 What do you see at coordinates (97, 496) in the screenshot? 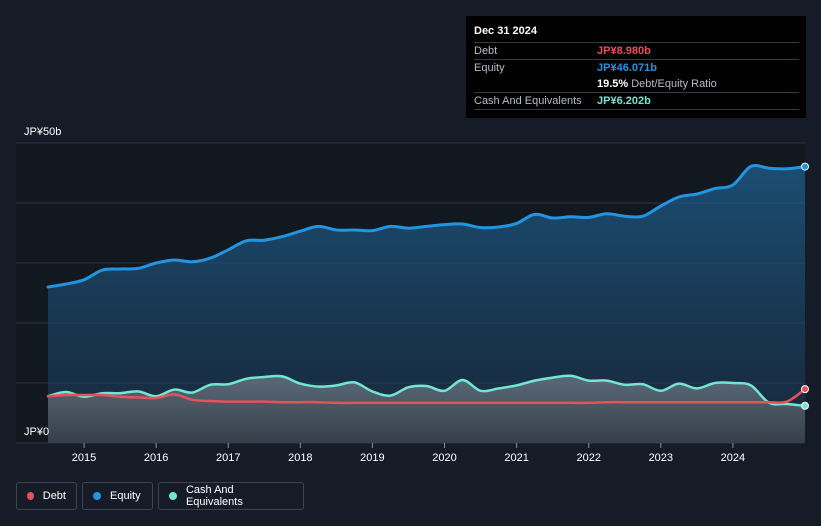
I see `equity-dot-icon` at bounding box center [97, 496].